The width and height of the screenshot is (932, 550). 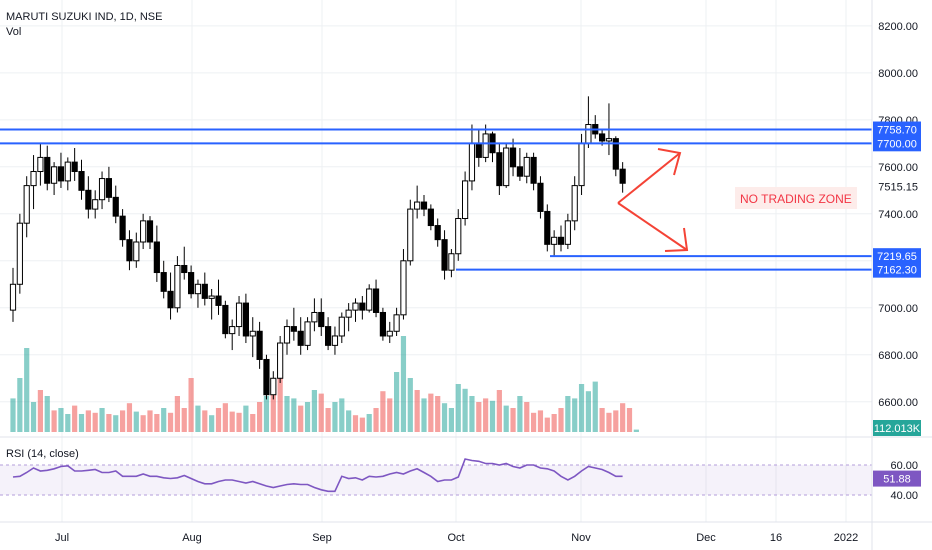 I want to click on volume-label: Vol, so click(x=14, y=32).